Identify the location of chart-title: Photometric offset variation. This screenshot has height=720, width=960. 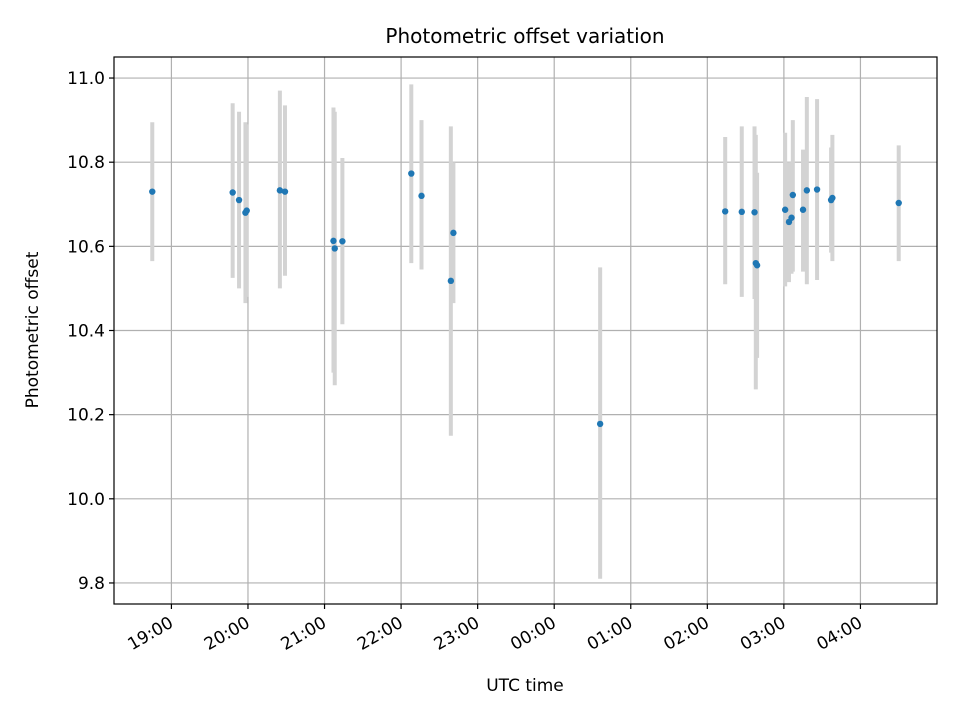
(524, 36).